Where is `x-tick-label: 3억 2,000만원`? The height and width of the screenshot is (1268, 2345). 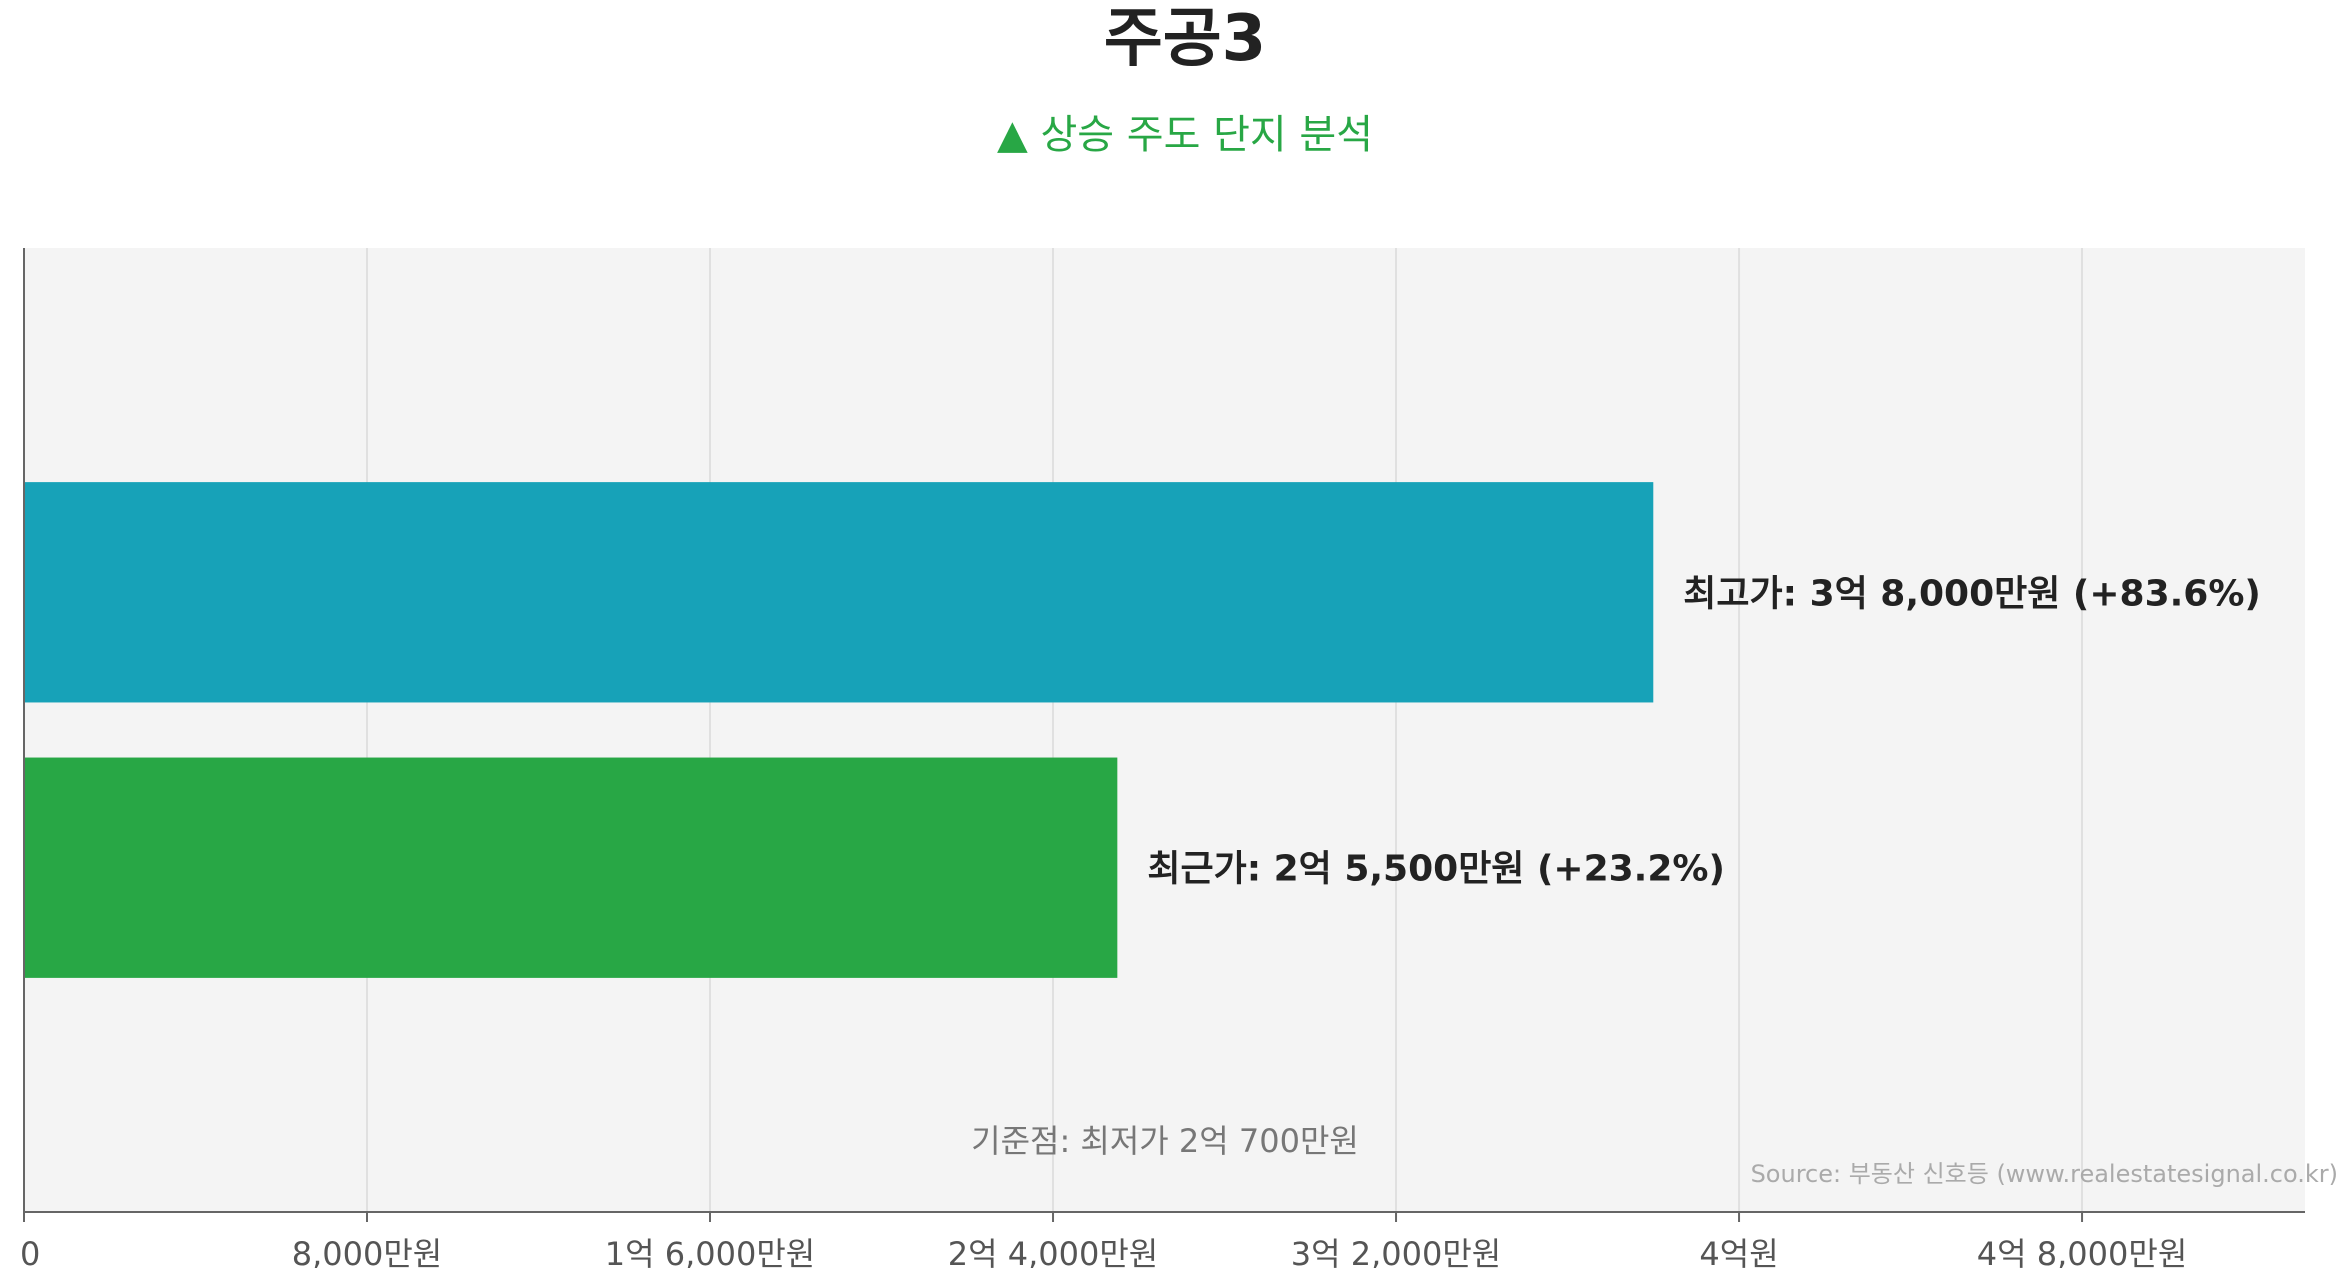 x-tick-label: 3억 2,000만원 is located at coordinates (1396, 1251).